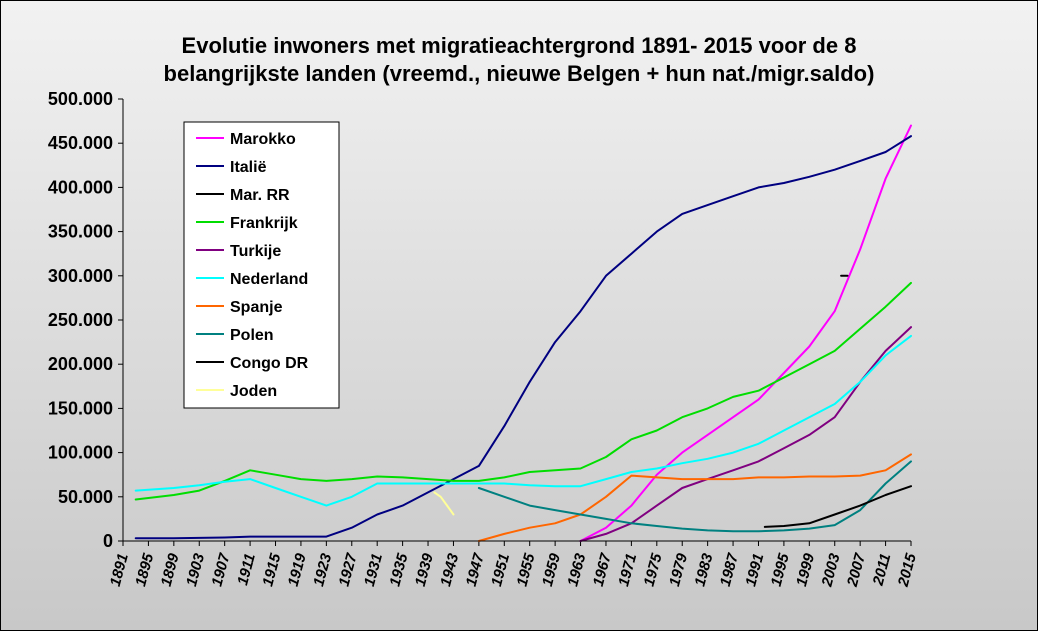 The image size is (1038, 631). I want to click on x-tick-label: 1967, so click(602, 569).